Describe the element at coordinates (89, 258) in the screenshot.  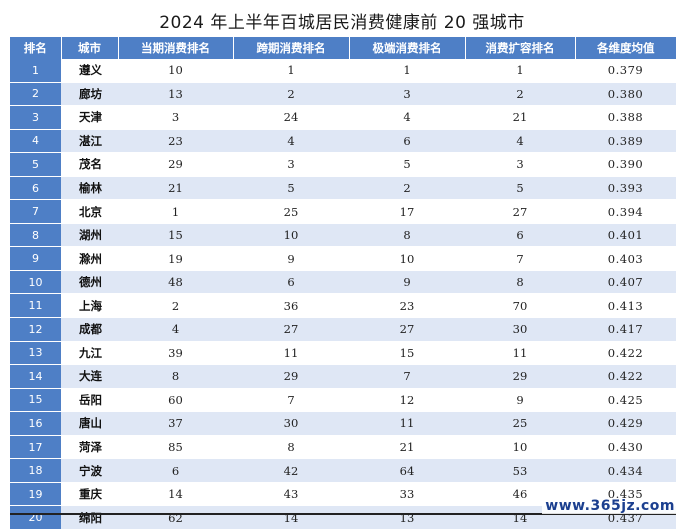
I see `cell-city: 滁州` at that location.